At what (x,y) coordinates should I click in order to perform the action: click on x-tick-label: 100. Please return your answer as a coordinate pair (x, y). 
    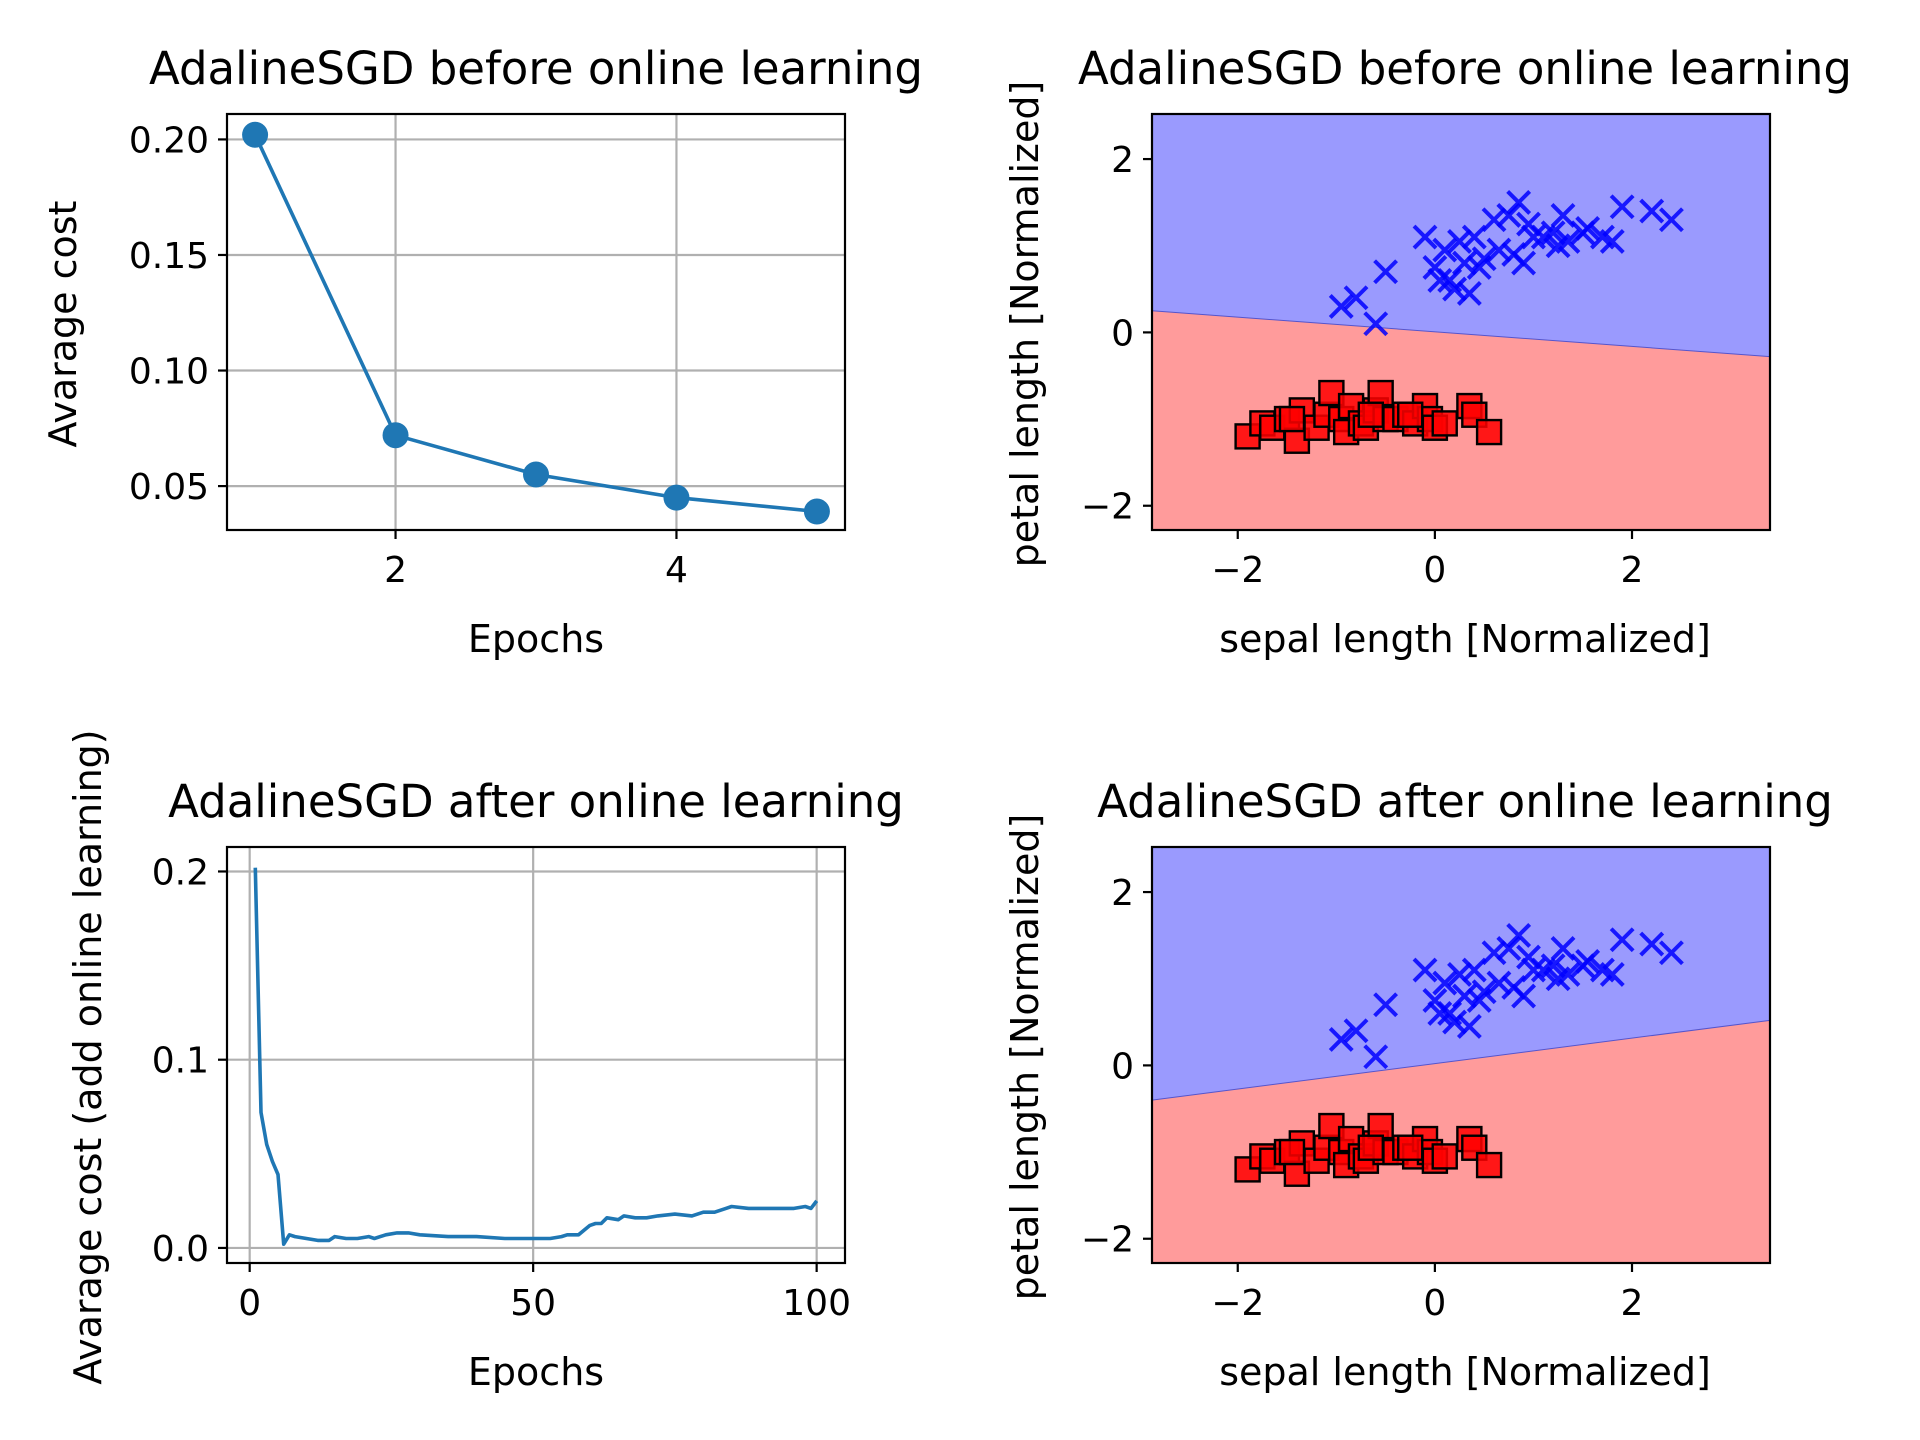
    Looking at the image, I should click on (816, 1303).